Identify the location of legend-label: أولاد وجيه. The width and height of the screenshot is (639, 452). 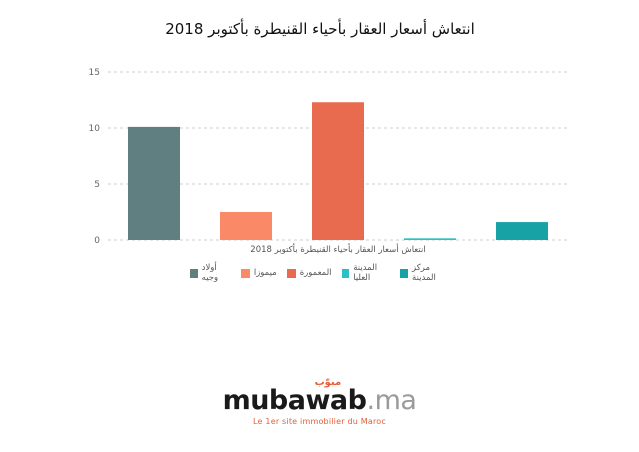
(210, 273).